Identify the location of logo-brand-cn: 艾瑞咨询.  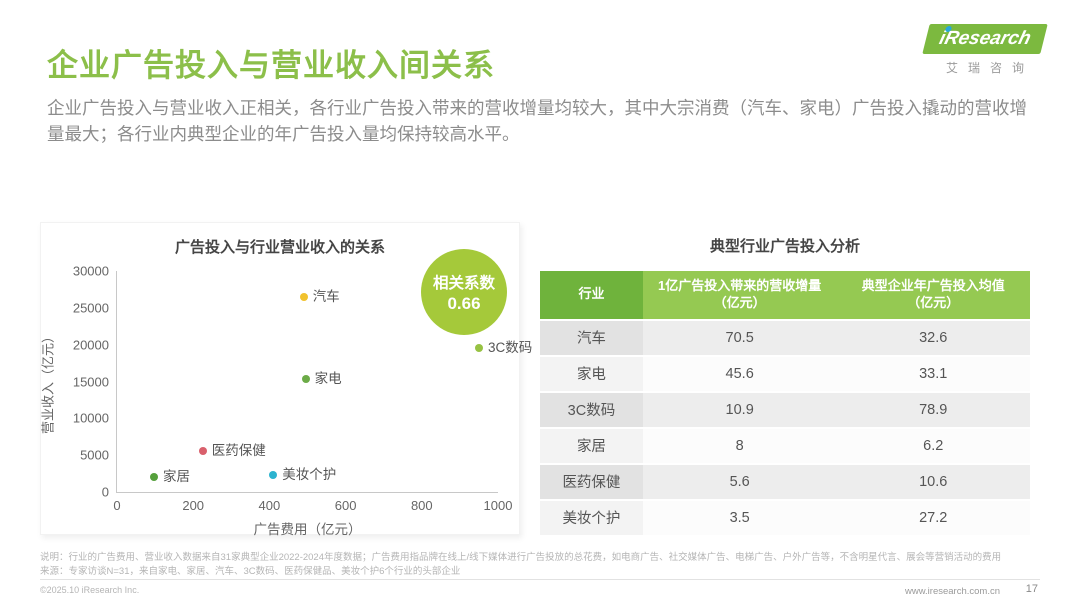
(989, 68).